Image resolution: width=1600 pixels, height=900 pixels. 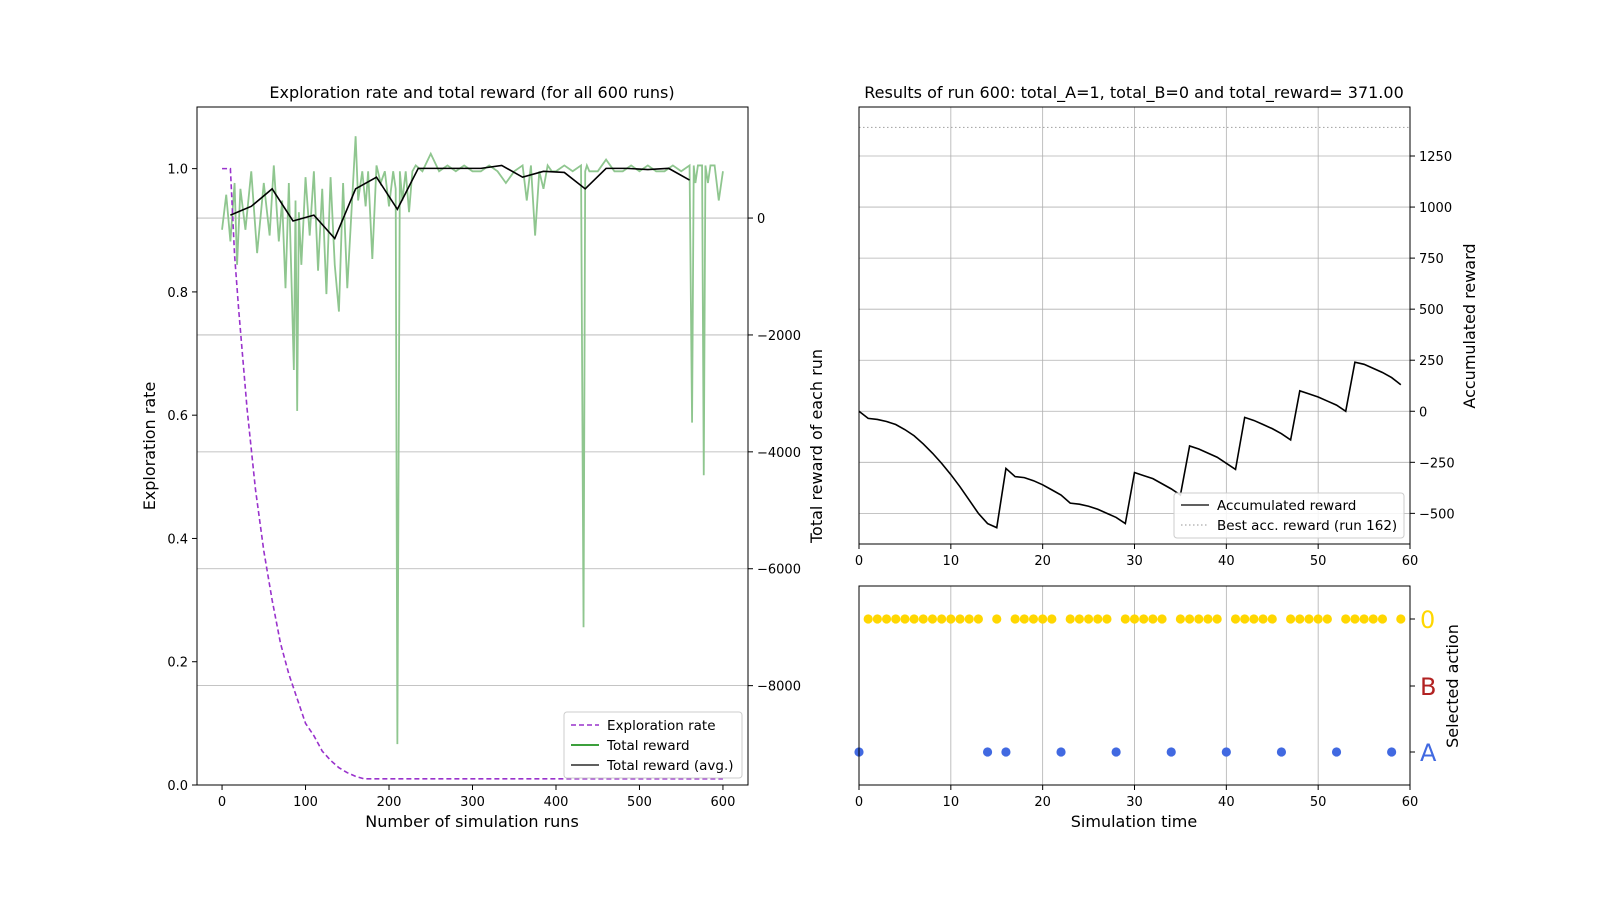 I want to click on action-0-tick-label: 0, so click(x=1427, y=620).